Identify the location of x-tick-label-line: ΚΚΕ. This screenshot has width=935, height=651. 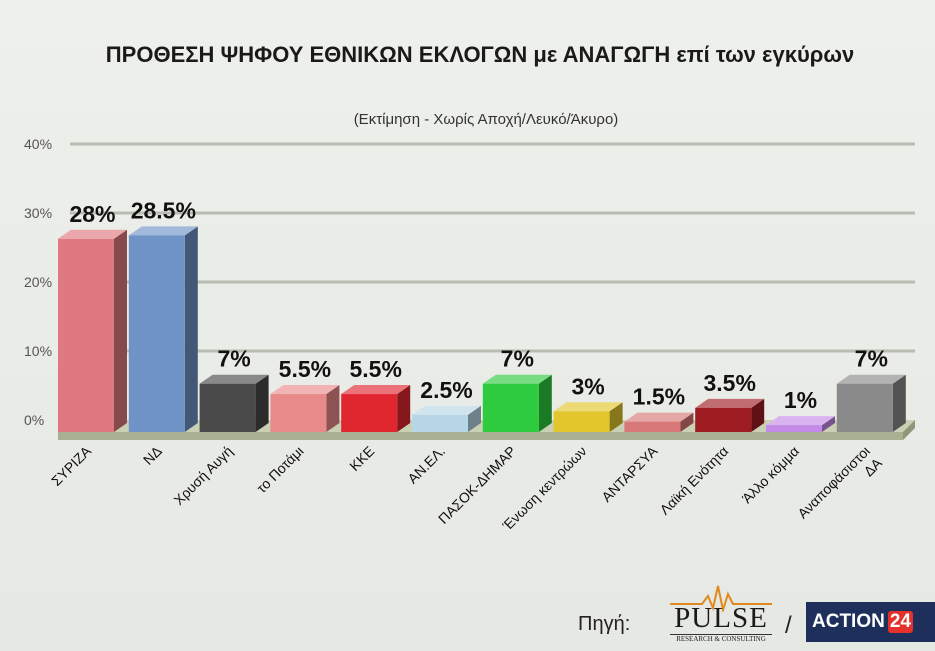
(361, 458).